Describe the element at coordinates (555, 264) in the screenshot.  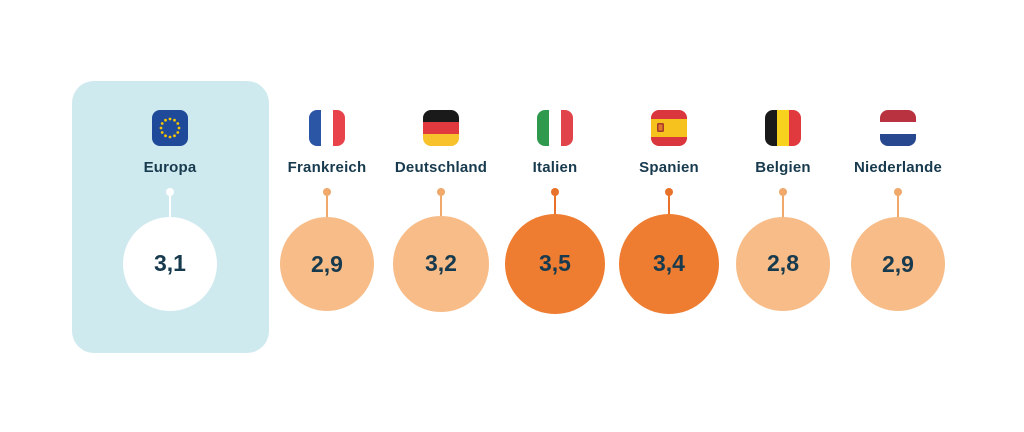
I see `value-bubble-italien: 3,5` at that location.